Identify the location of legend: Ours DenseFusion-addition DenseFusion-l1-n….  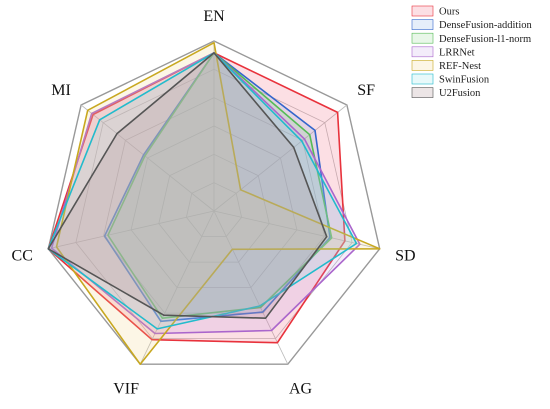
(471, 52).